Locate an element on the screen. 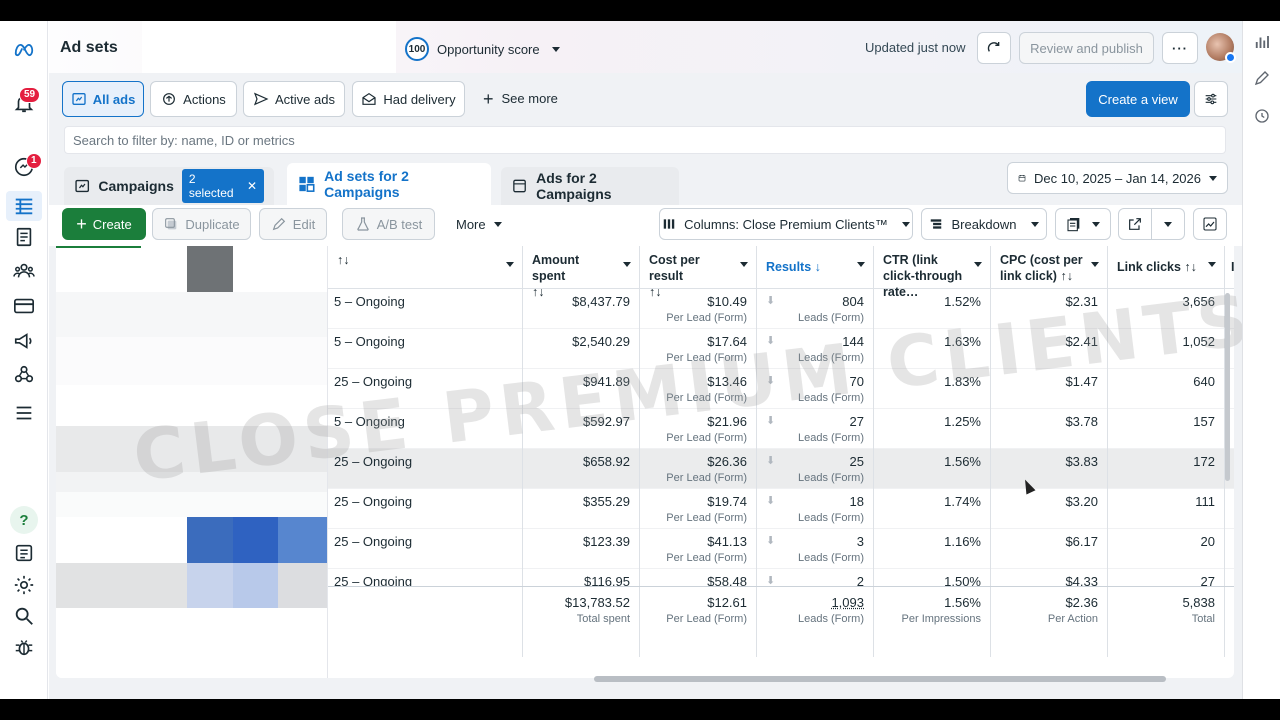 The image size is (1280, 720). bar-chart-icon is located at coordinates (1262, 42).